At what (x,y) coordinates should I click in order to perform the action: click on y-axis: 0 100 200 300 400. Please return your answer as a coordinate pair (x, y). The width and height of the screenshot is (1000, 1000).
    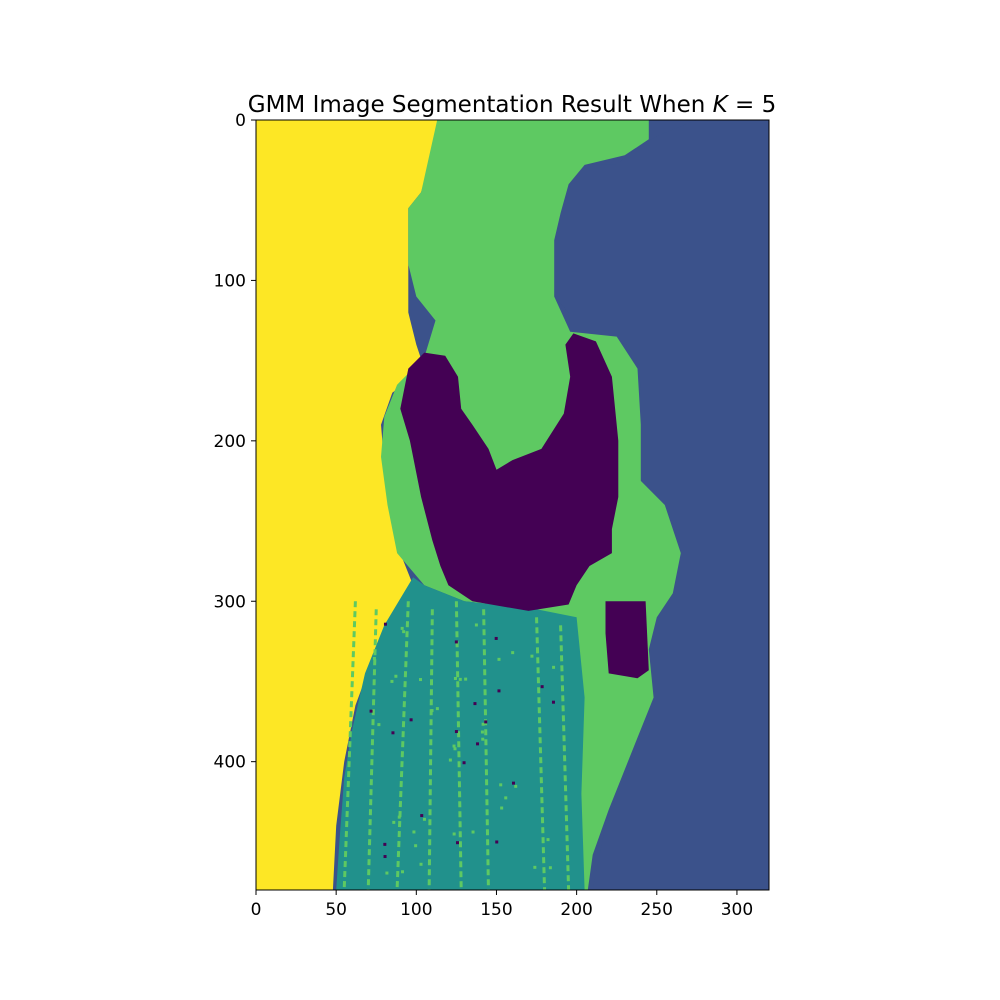
    Looking at the image, I should click on (235, 442).